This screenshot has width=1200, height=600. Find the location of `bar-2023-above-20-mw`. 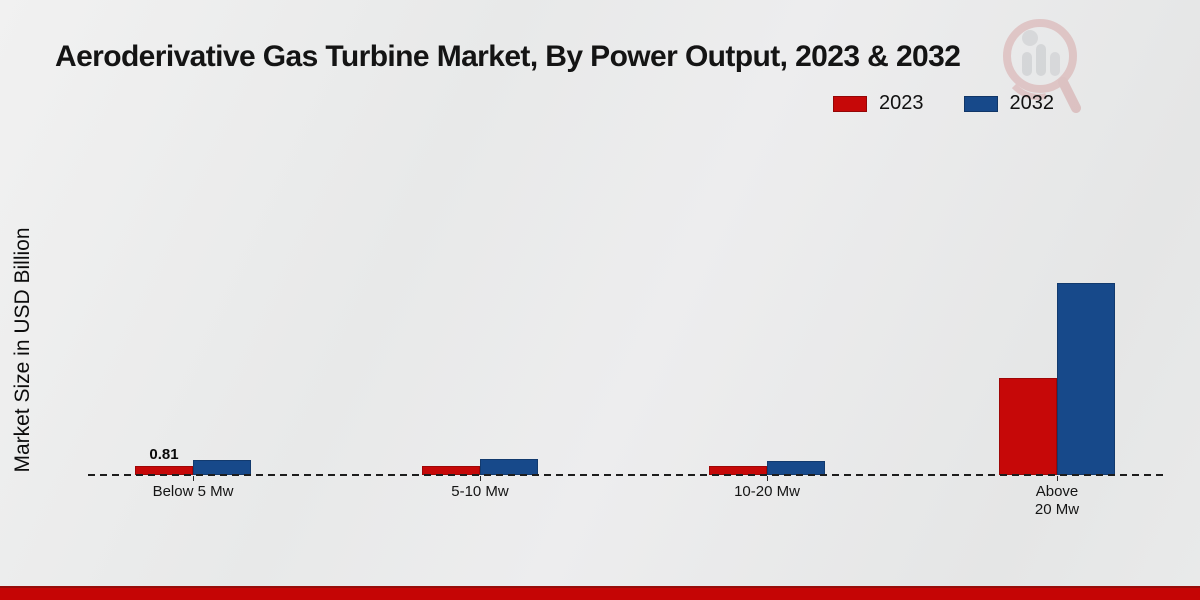

bar-2023-above-20-mw is located at coordinates (1028, 426).